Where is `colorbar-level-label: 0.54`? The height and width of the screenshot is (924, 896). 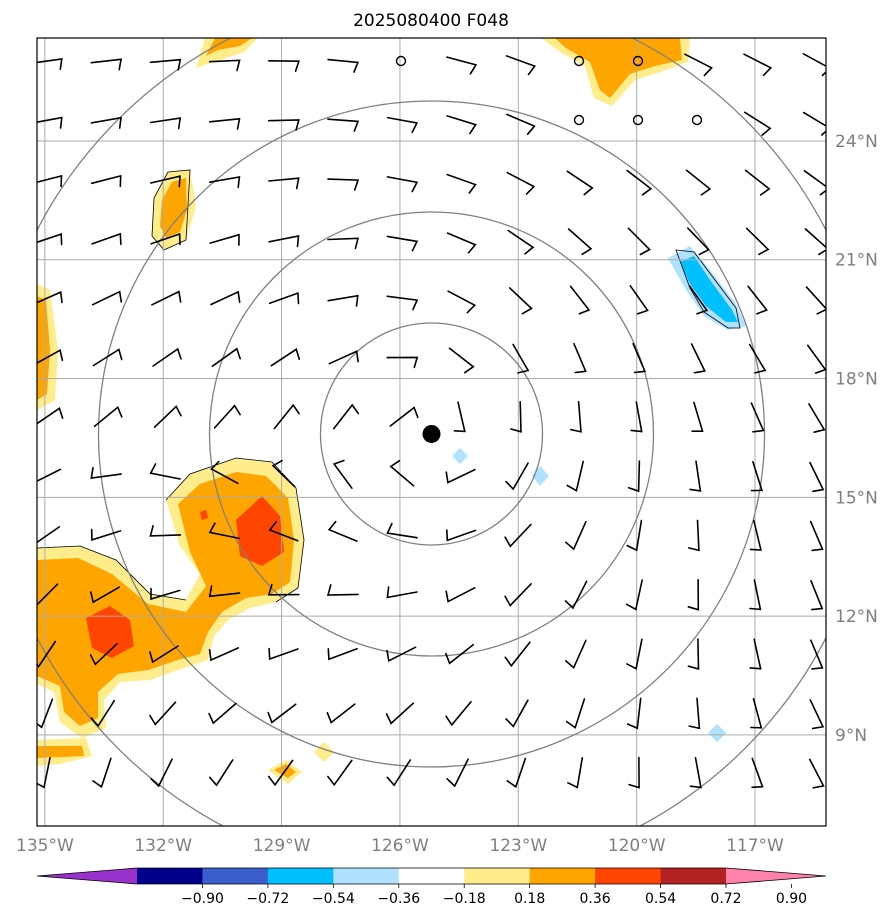
colorbar-level-label: 0.54 is located at coordinates (660, 899).